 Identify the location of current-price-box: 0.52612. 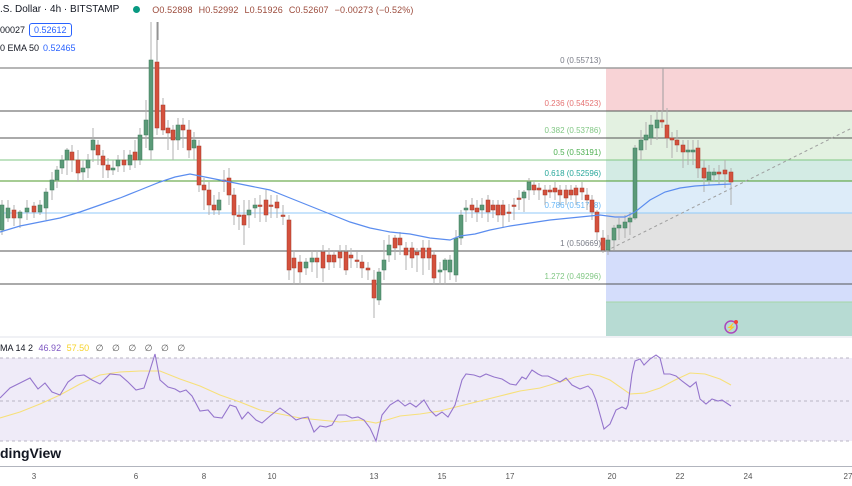
(50, 30).